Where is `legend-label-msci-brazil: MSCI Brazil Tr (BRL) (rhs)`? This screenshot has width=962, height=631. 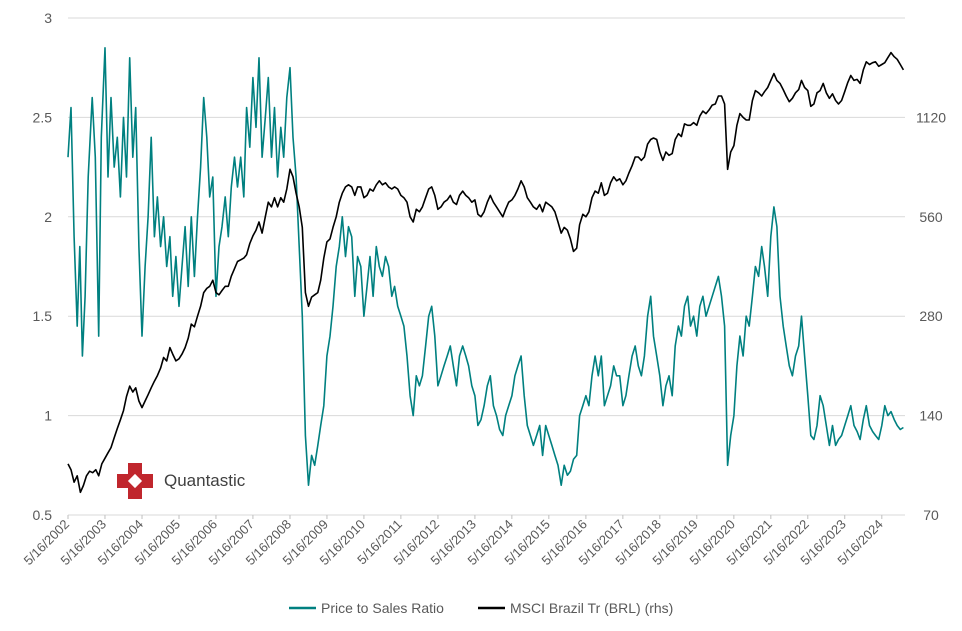
legend-label-msci-brazil: MSCI Brazil Tr (BRL) (rhs) is located at coordinates (591, 608).